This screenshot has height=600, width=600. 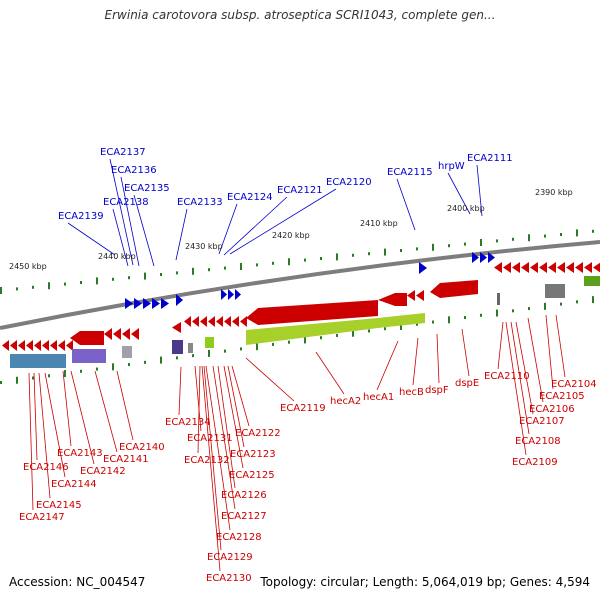 What do you see at coordinates (312, 312) in the screenshot?
I see `hecA2-gene` at bounding box center [312, 312].